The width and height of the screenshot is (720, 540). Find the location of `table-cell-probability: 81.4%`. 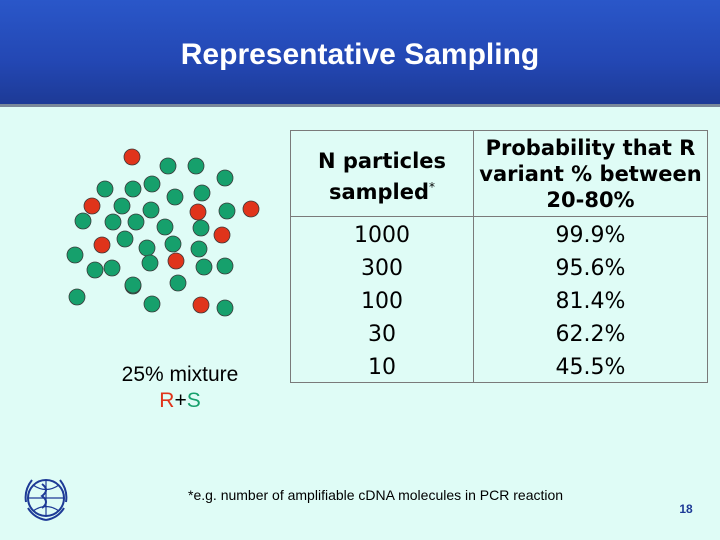

table-cell-probability: 81.4% is located at coordinates (590, 301).